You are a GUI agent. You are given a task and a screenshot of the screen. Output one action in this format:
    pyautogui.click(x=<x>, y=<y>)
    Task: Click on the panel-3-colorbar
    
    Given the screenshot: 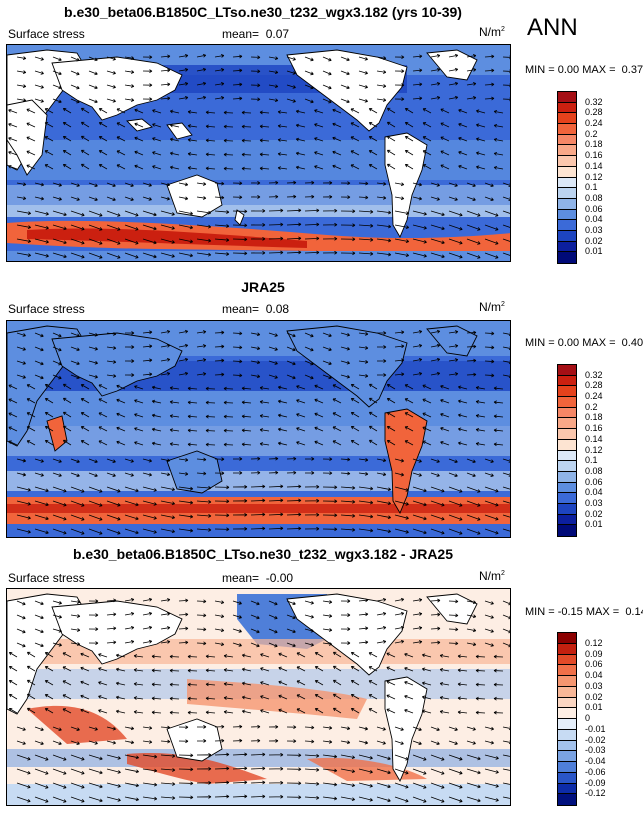 What is the action you would take?
    pyautogui.click(x=567, y=719)
    